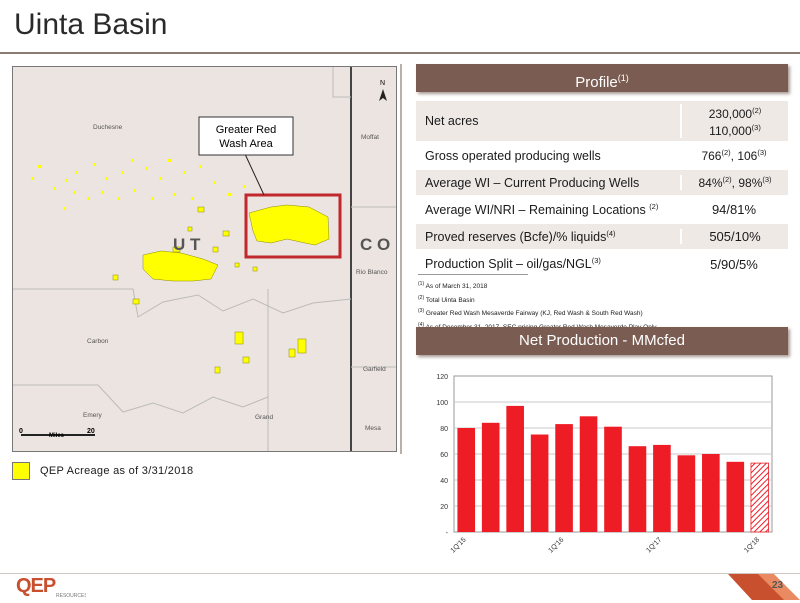  What do you see at coordinates (516, 237) in the screenshot?
I see `label-text: Proved reserves (Bcfe)/% liquids` at bounding box center [516, 237].